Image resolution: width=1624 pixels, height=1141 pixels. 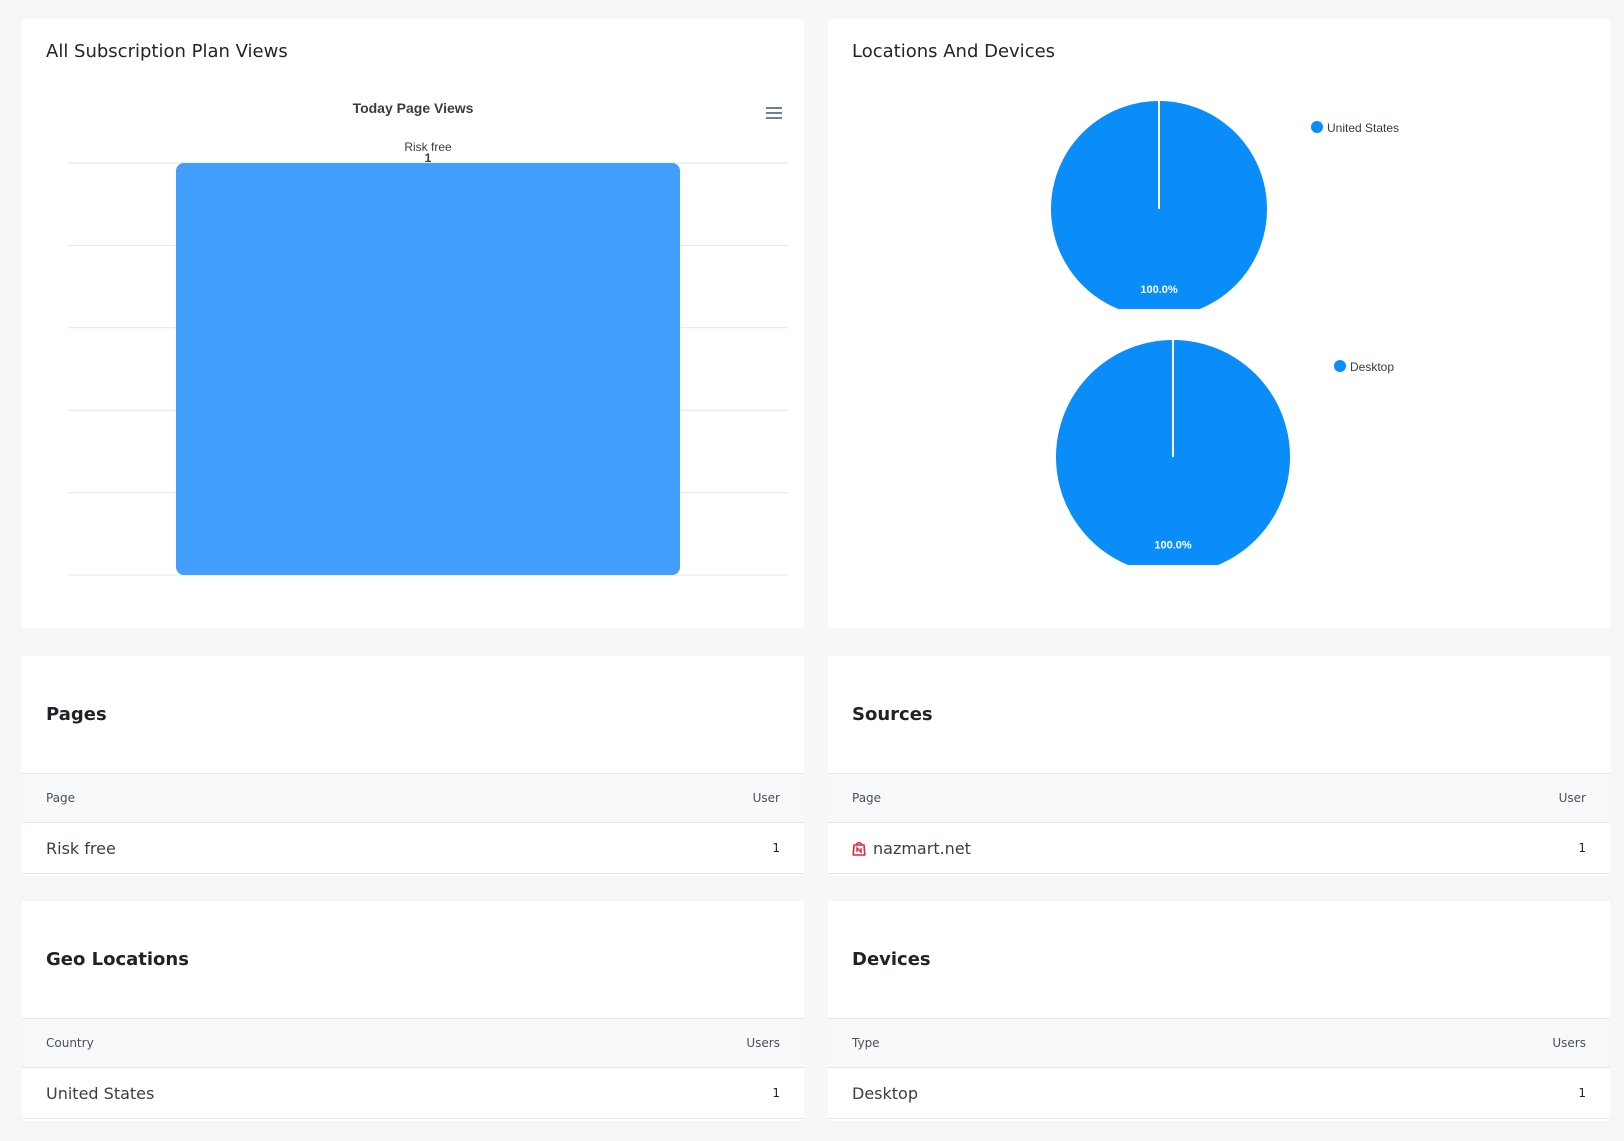 I want to click on card-title: Locations And Devices, so click(x=954, y=51).